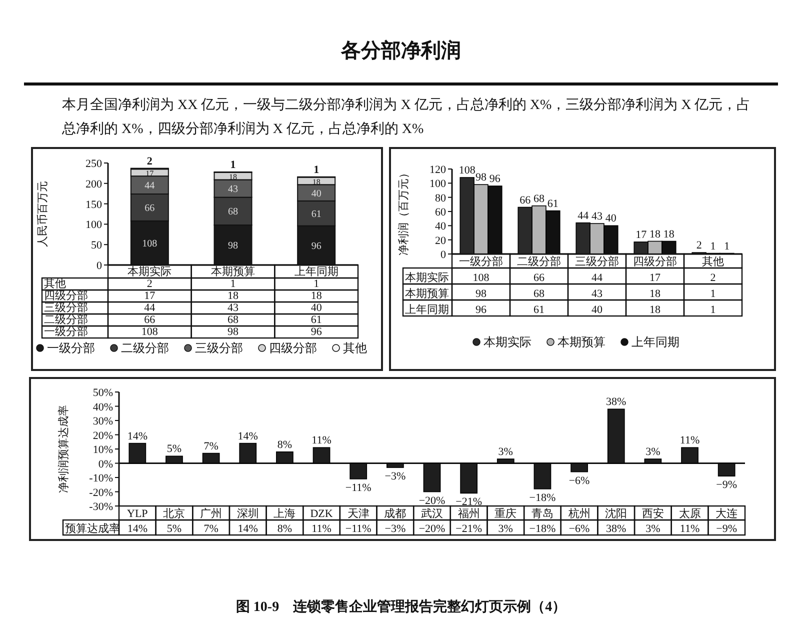 The width and height of the screenshot is (802, 635). I want to click on text: 四级分部, so click(66, 296).